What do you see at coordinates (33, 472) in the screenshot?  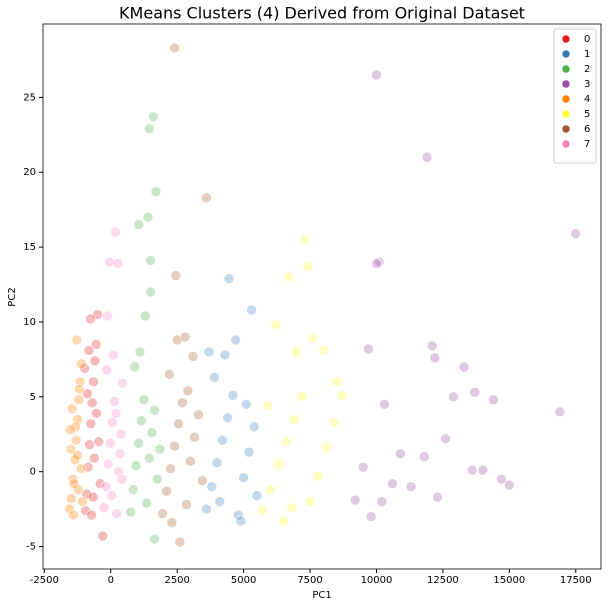 I see `y-tick-label: 0` at bounding box center [33, 472].